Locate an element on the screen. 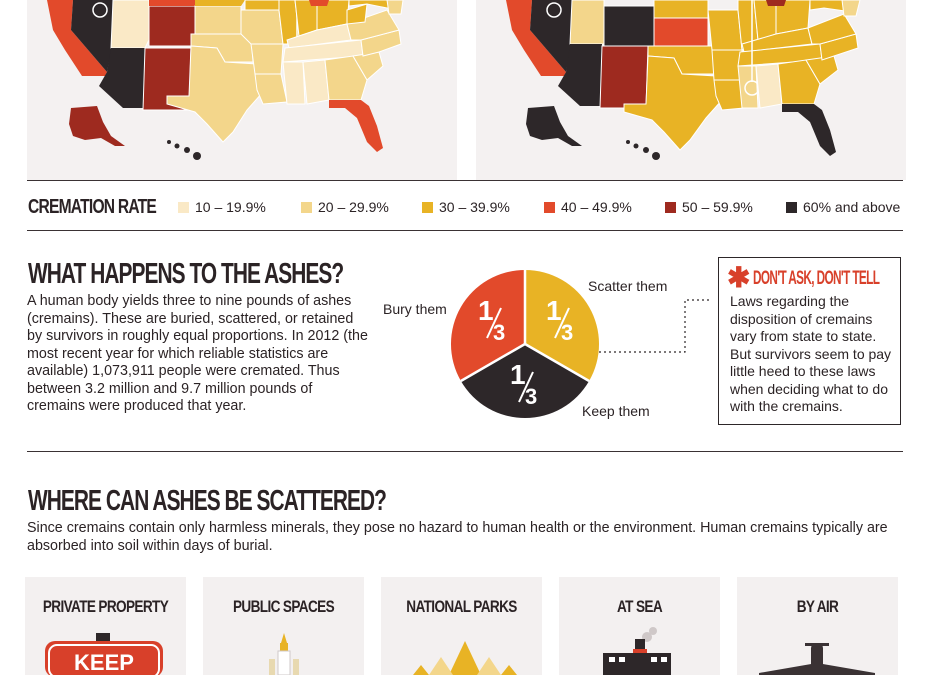 The image size is (929, 675). legend-label: 50 – 59.9% is located at coordinates (717, 207).